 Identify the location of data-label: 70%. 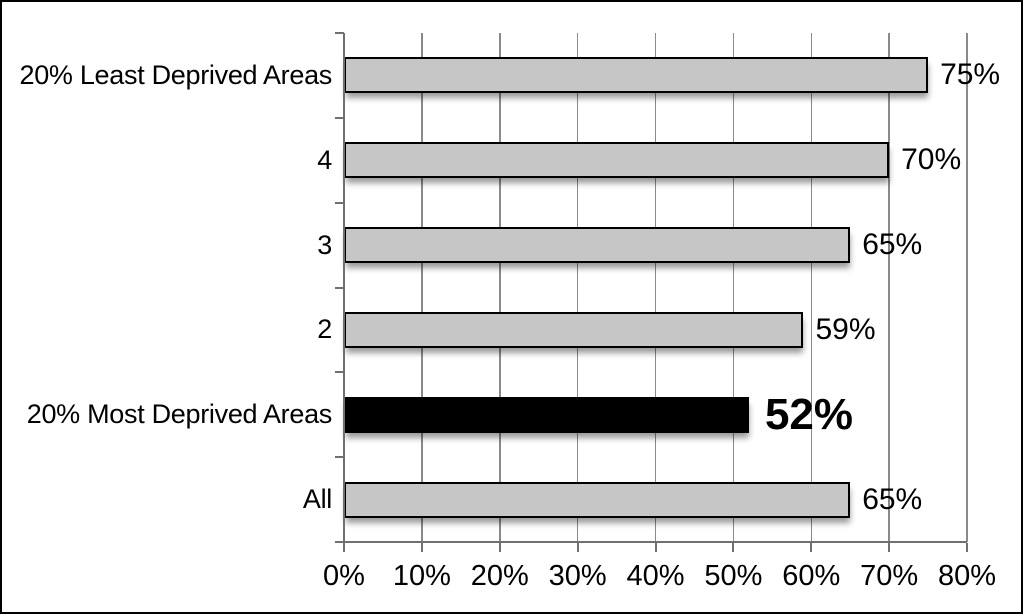
(931, 160).